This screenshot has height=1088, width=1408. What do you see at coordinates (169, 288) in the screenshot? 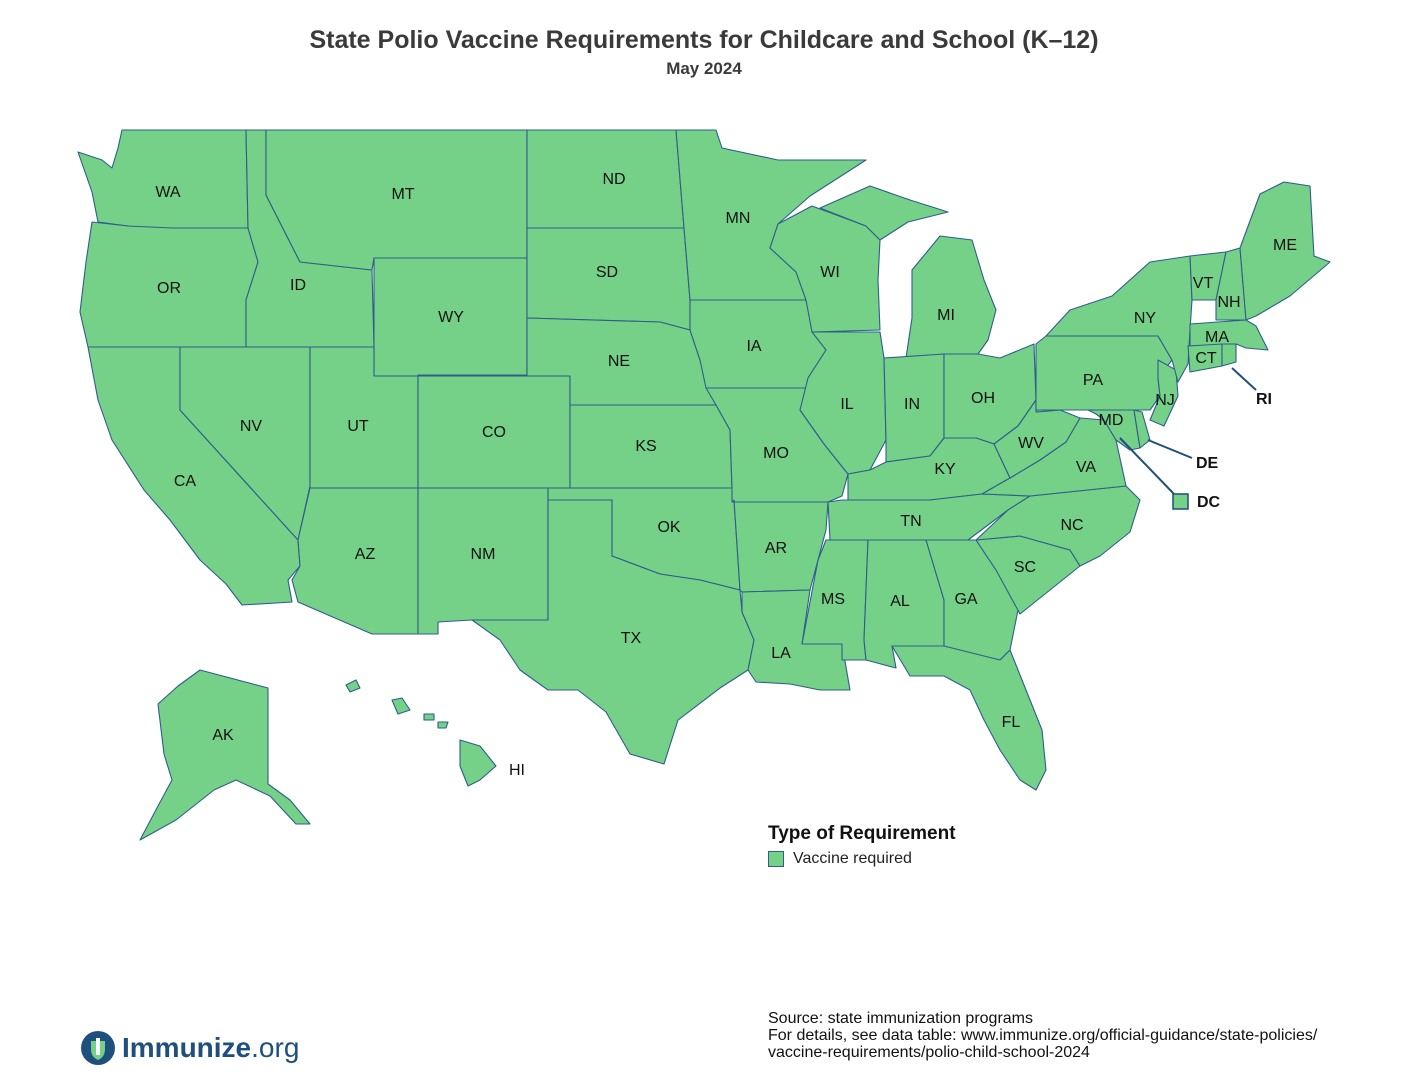
I see `label-or: OR` at bounding box center [169, 288].